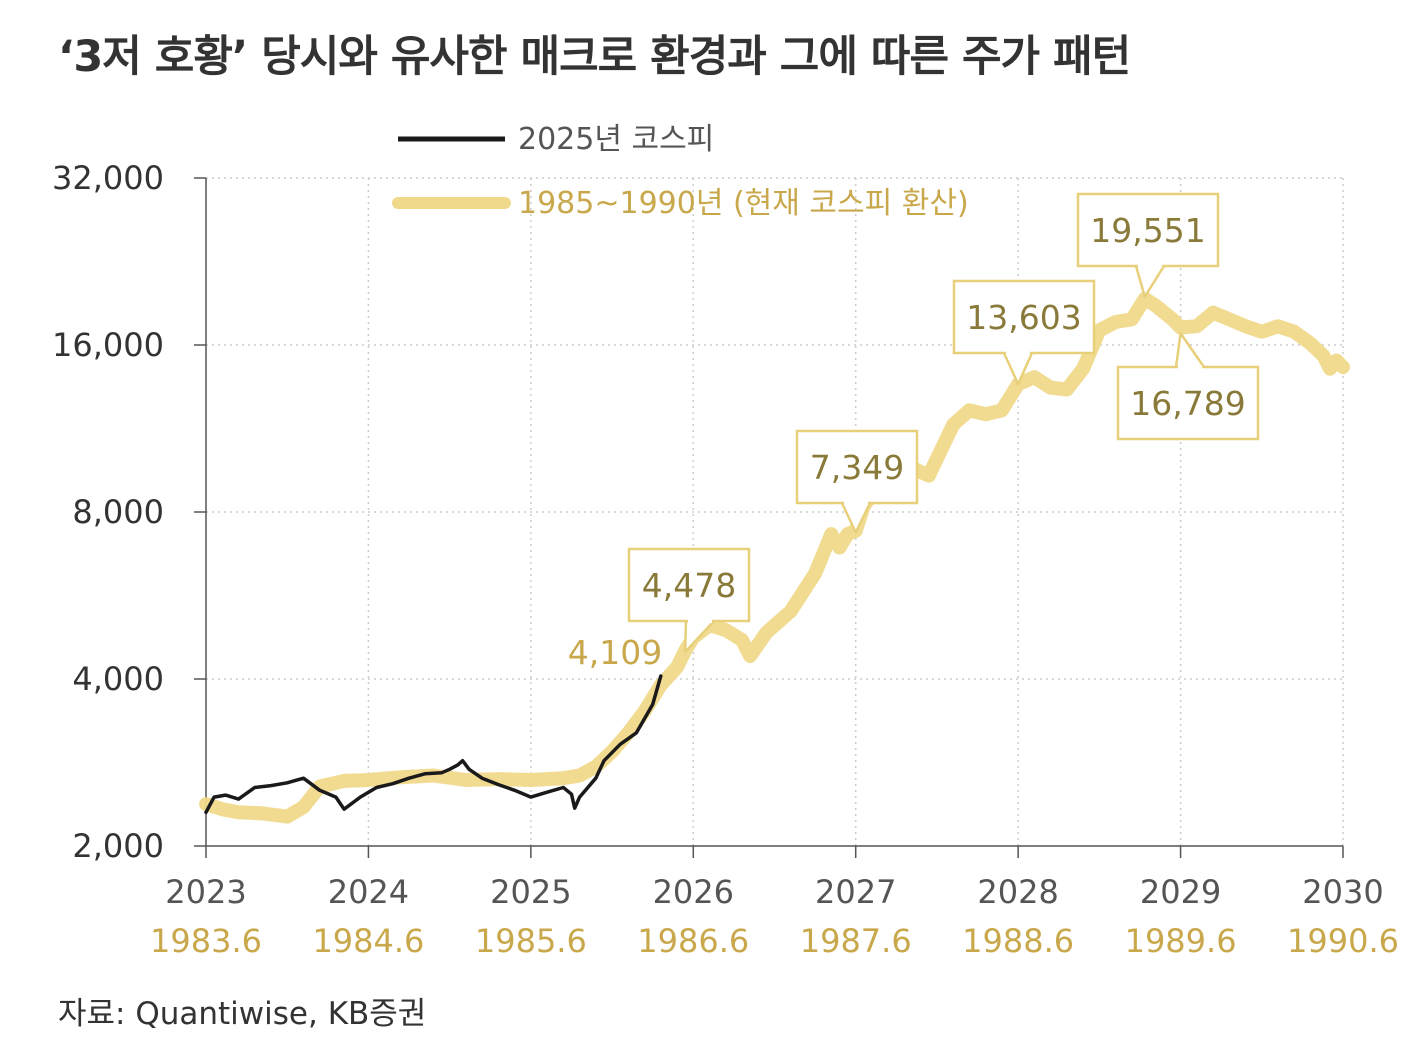  What do you see at coordinates (693, 941) in the screenshot?
I see `x-tick-label-secondary: 1986.6` at bounding box center [693, 941].